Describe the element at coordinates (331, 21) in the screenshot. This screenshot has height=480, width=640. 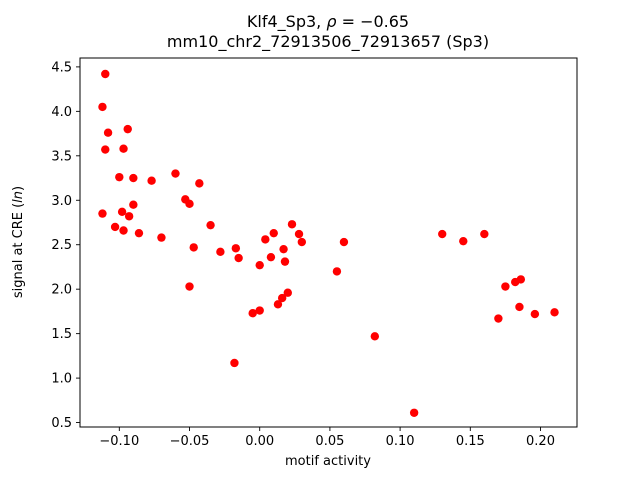
I see `chart-title-rho: ρ` at that location.